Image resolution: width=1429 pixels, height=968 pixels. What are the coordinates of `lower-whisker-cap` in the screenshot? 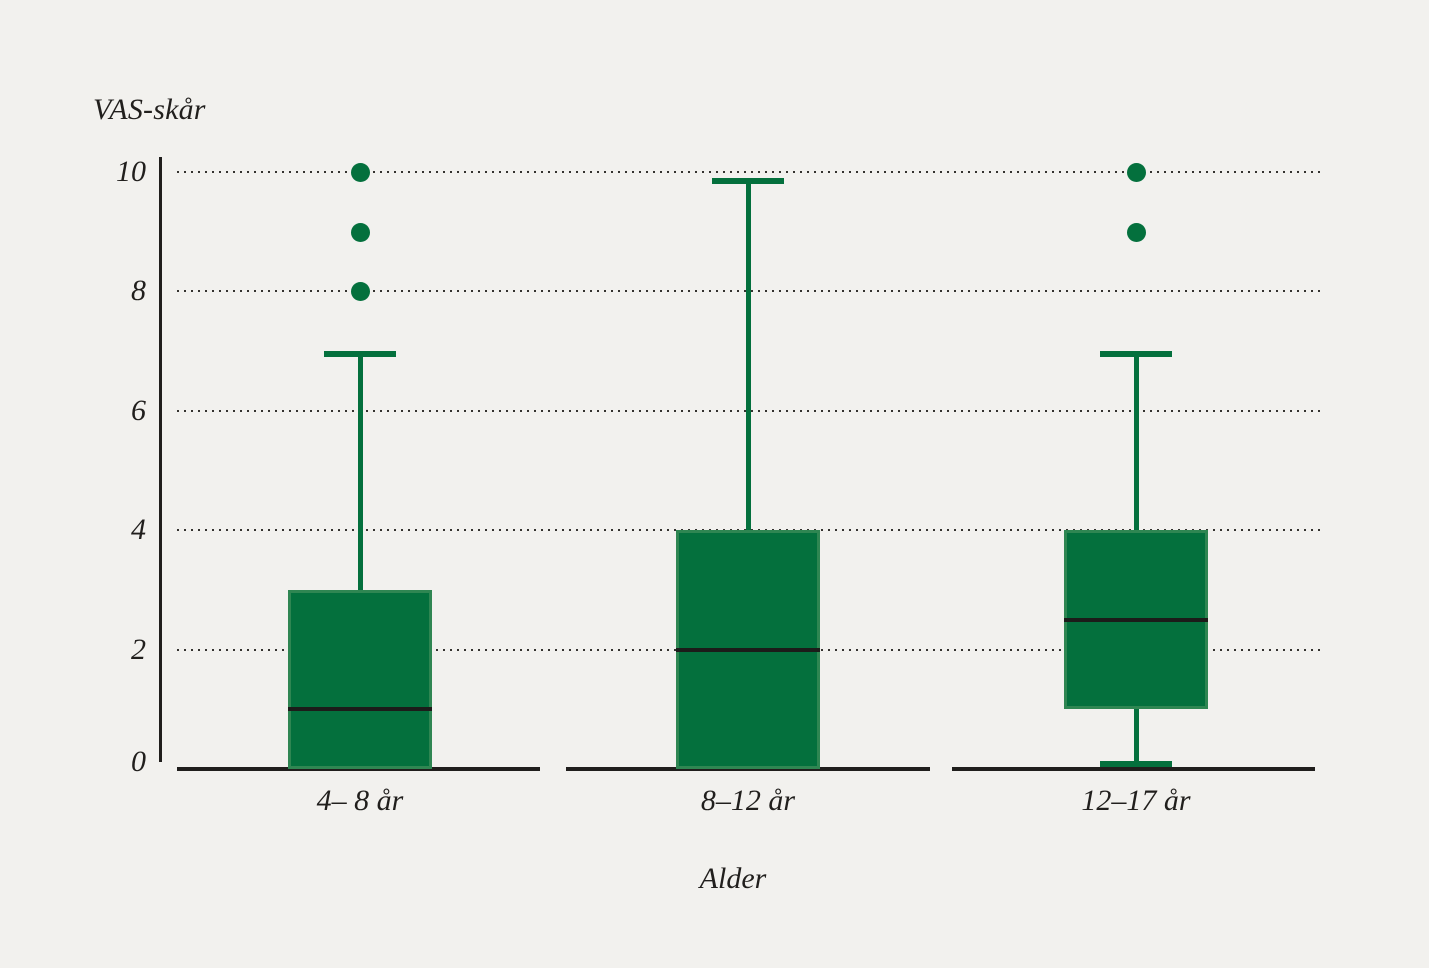 It's located at (1136, 764).